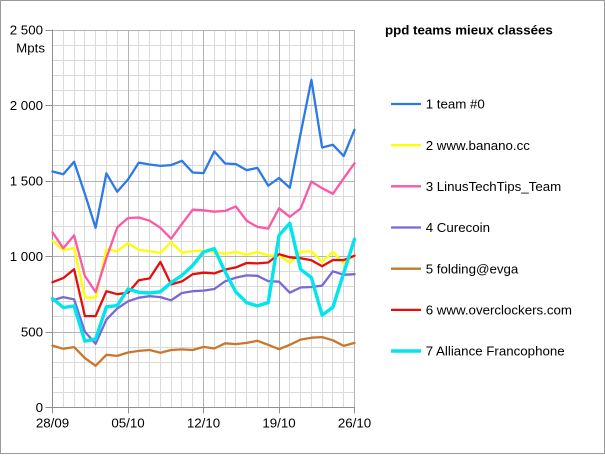  I want to click on svg-text: 5 folding@evga, so click(472, 268).